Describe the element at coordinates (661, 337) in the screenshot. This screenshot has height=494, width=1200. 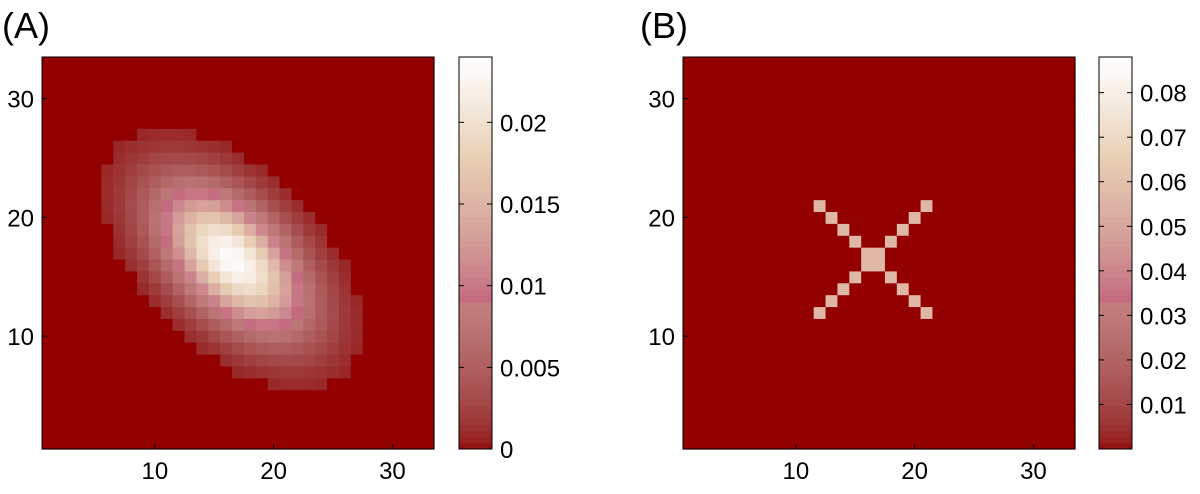
I see `y-tick-label: 10` at that location.